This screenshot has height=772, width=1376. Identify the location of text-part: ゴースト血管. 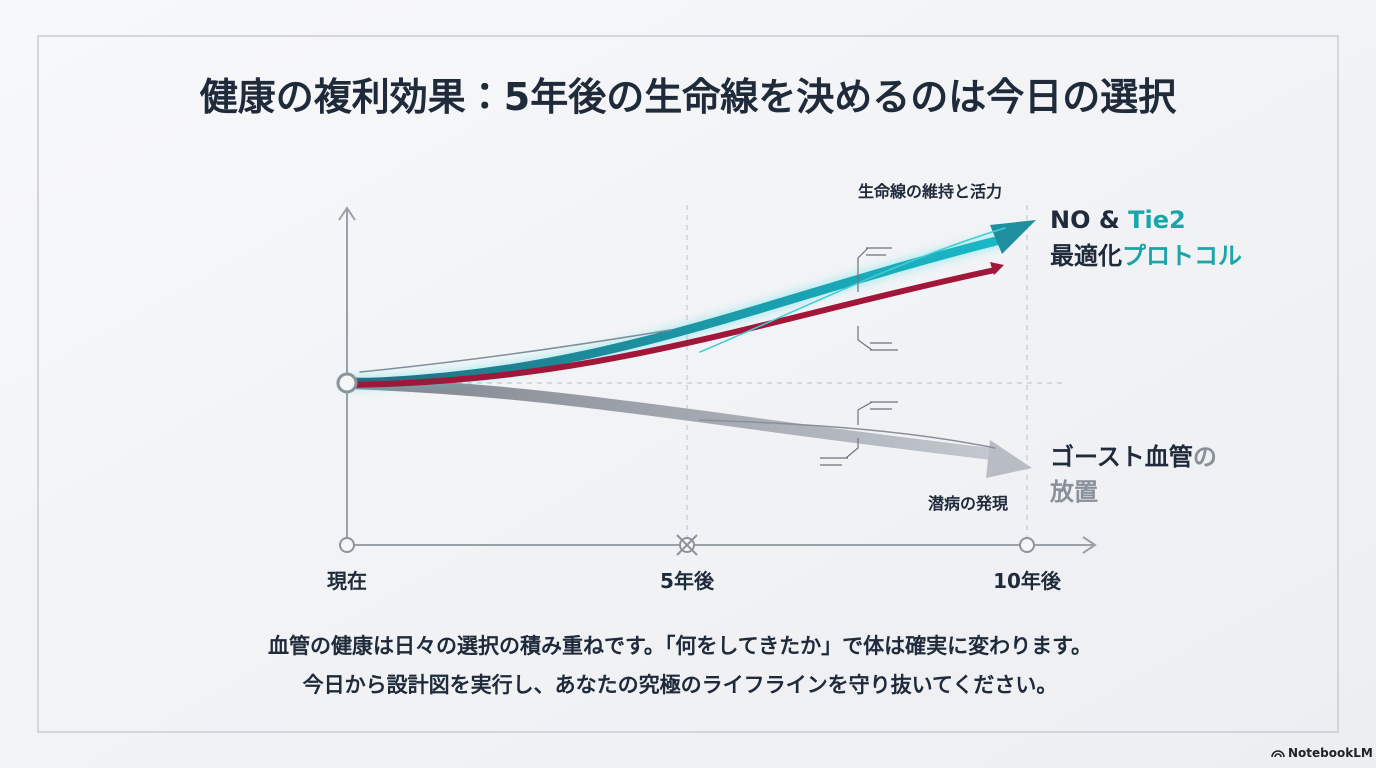
(1121, 457).